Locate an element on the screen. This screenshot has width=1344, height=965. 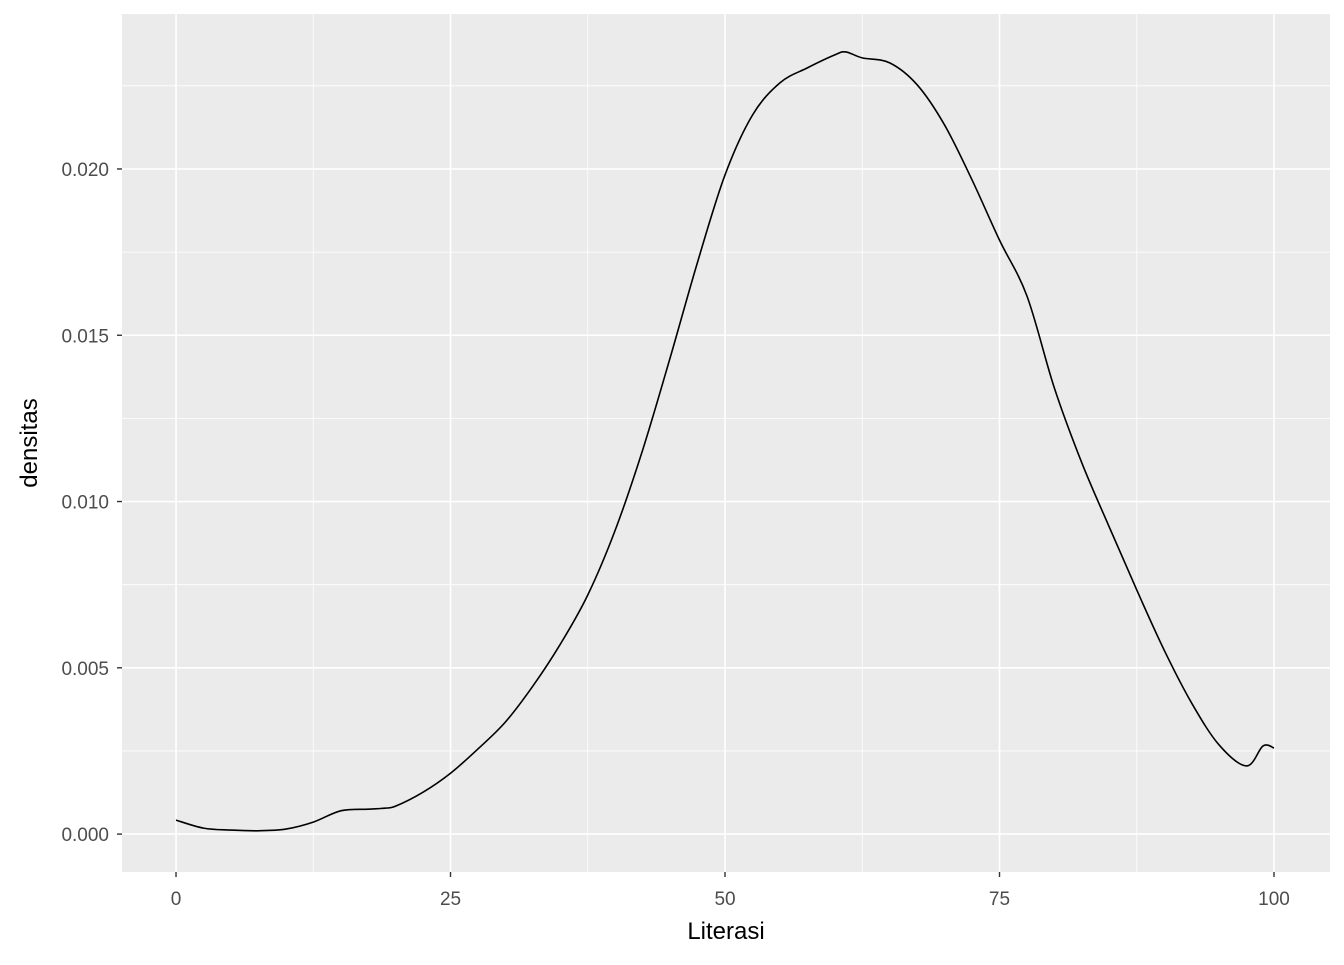
x-tick-label: 25 is located at coordinates (450, 899).